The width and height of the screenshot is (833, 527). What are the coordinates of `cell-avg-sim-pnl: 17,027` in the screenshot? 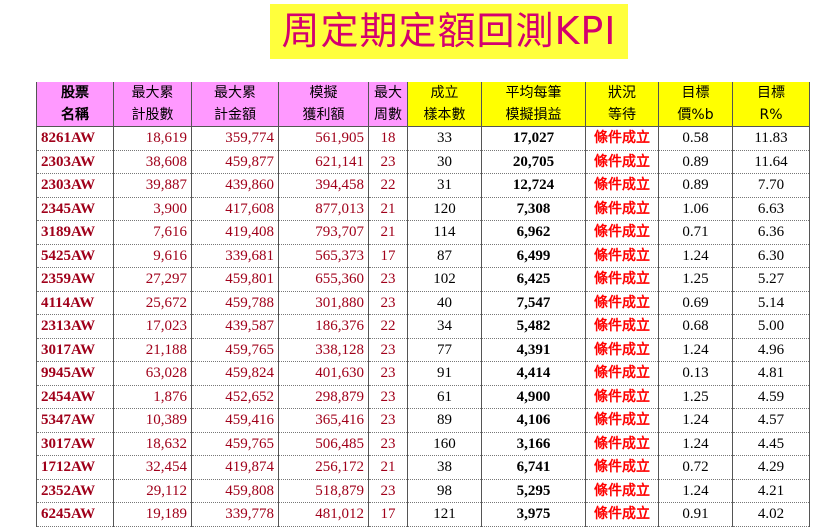 It's located at (533, 138).